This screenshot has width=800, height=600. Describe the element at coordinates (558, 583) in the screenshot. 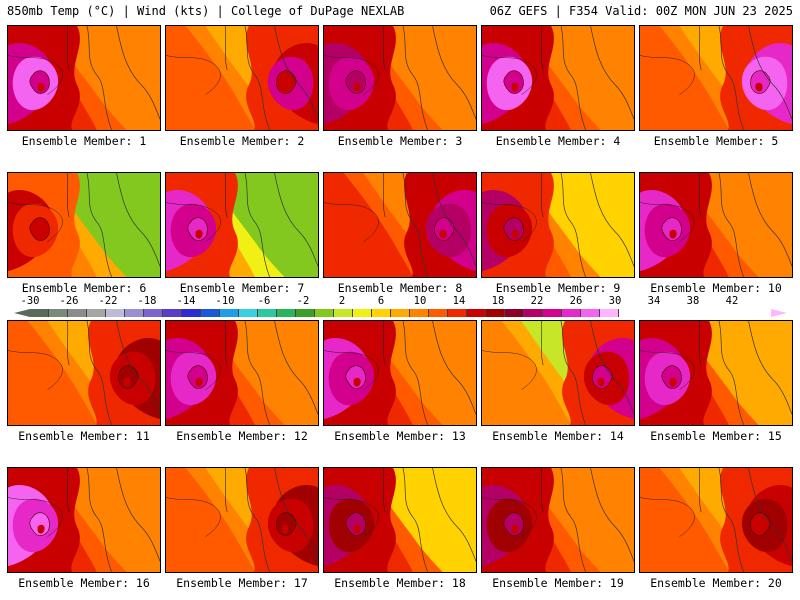

I see `ensemble-member-label: Ensemble Member: 19` at that location.